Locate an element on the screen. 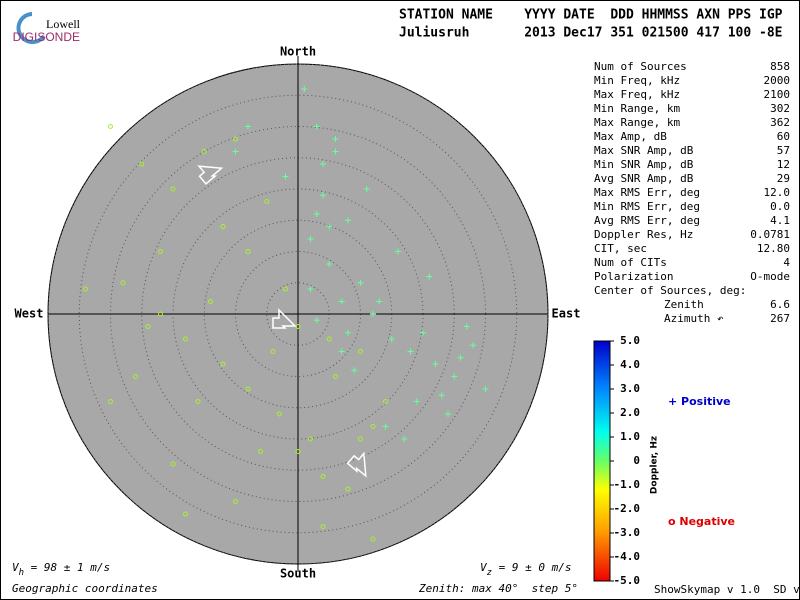 This screenshot has height=600, width=800. stat-label: Avg RMS Err, deg is located at coordinates (647, 220).